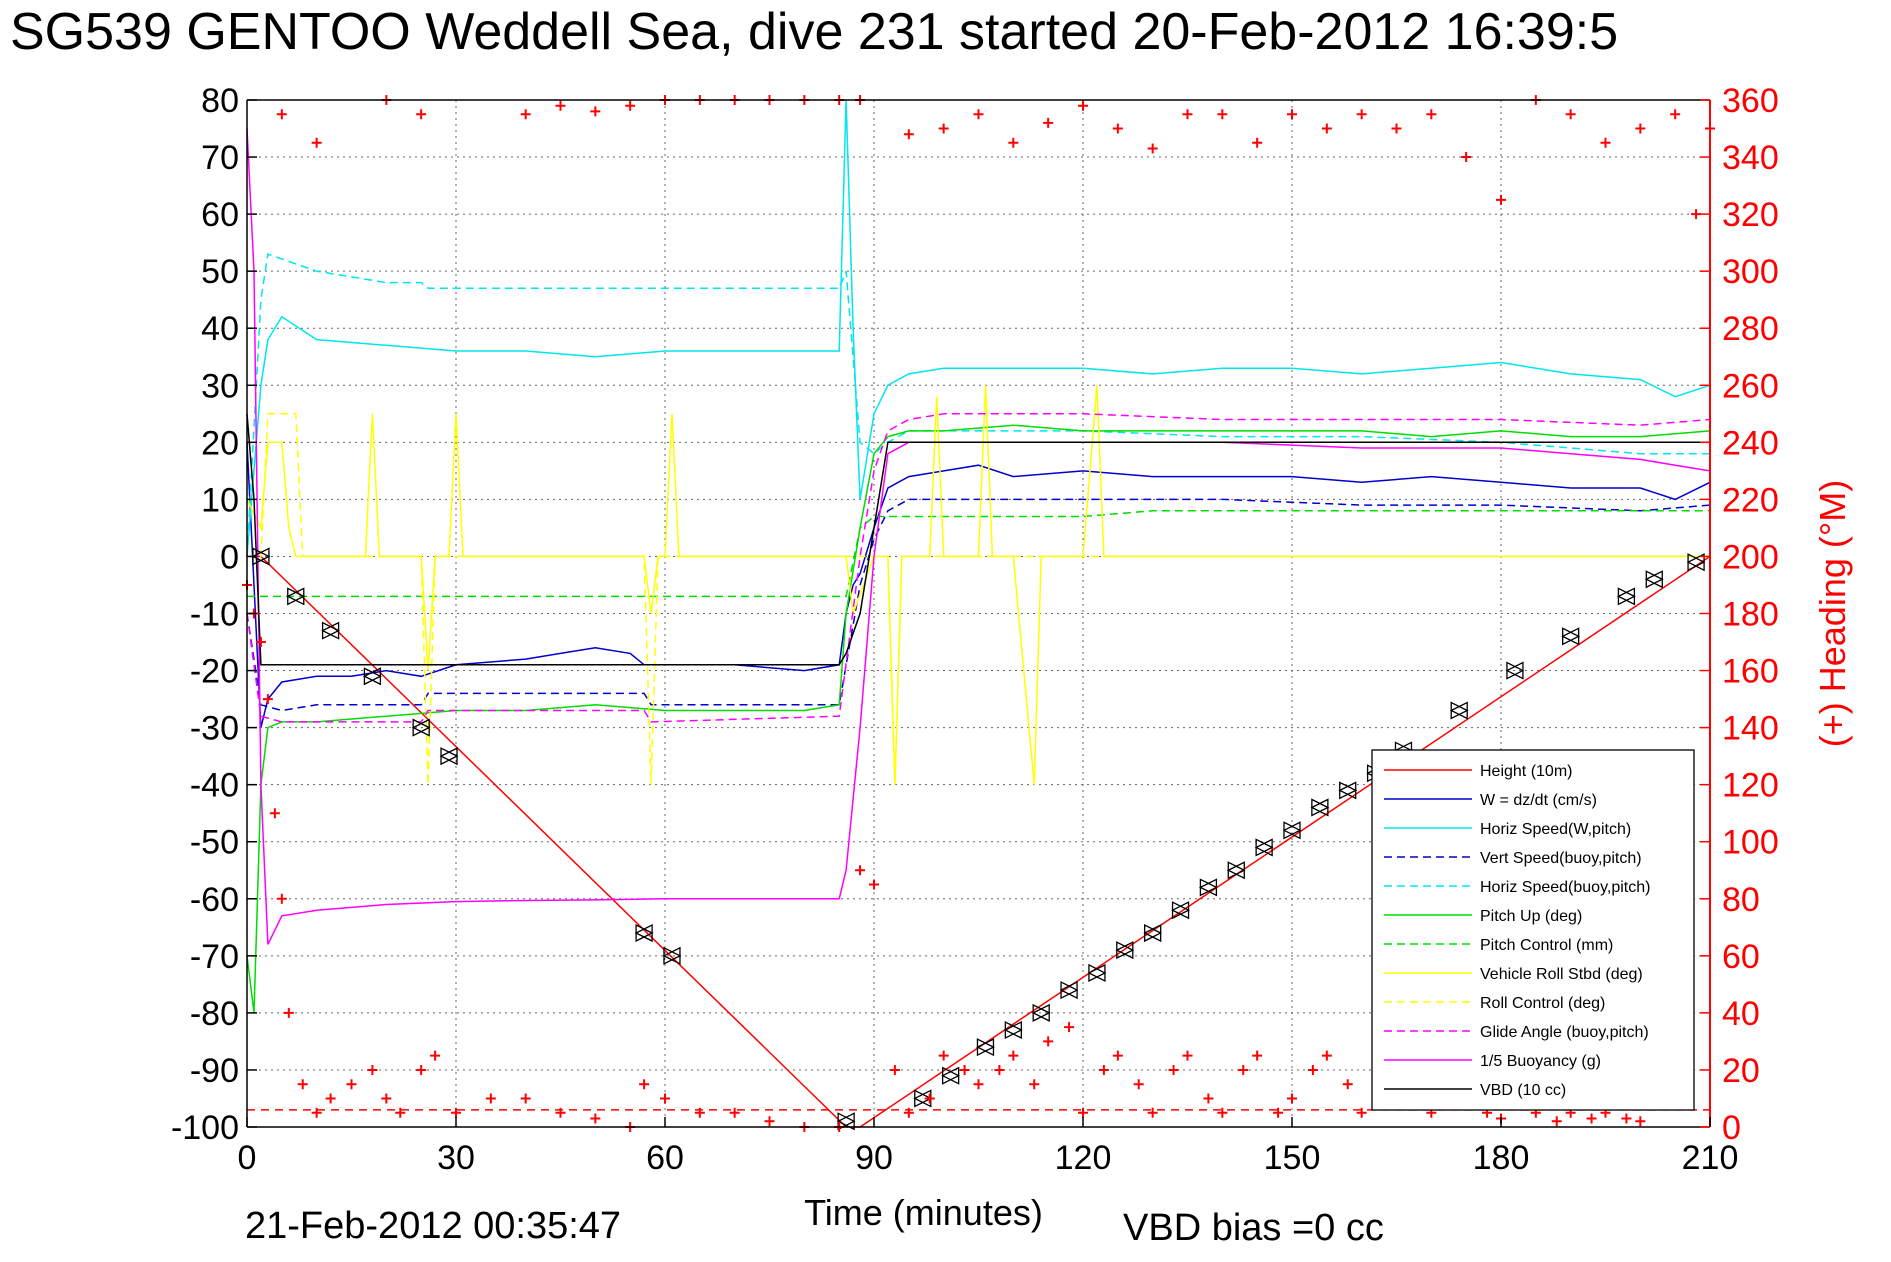  Describe the element at coordinates (1750, 786) in the screenshot. I see `y-right-tick-label: 120` at that location.